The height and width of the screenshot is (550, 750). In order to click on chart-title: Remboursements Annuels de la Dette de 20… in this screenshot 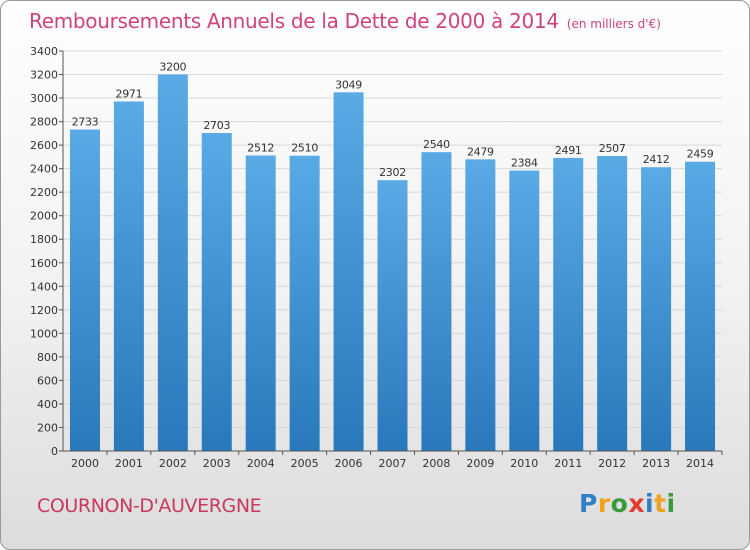, I will do `click(294, 21)`.